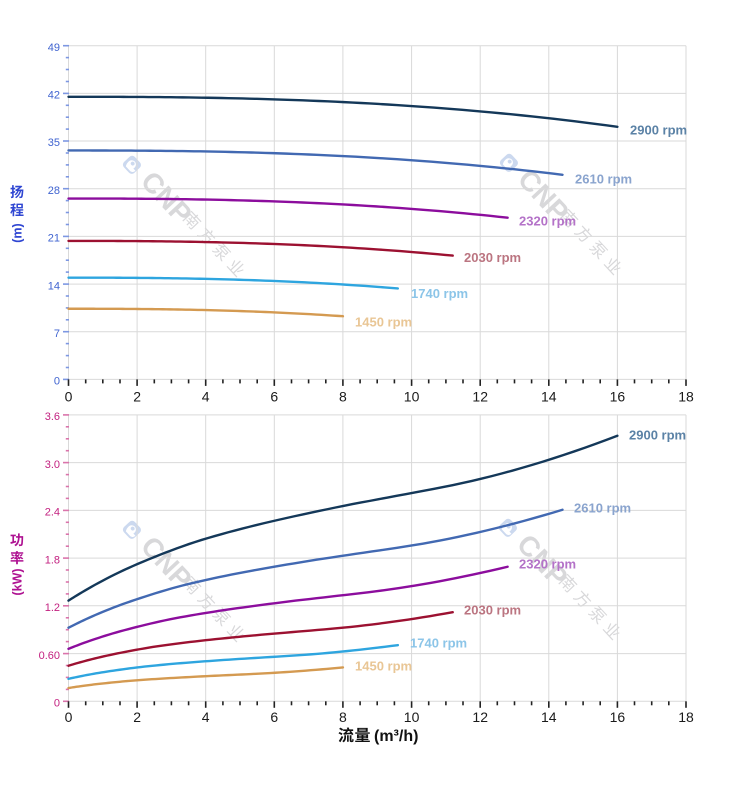 The image size is (752, 802). Describe the element at coordinates (52, 513) in the screenshot. I see `svg-text: 2.4` at that location.